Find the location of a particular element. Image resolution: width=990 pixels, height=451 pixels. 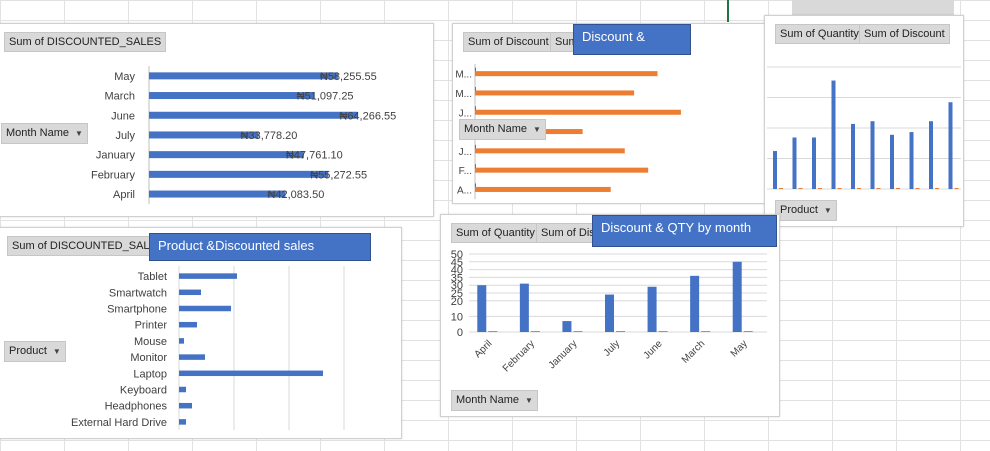

chart5-title: Discount & QTY by month is located at coordinates (684, 231).